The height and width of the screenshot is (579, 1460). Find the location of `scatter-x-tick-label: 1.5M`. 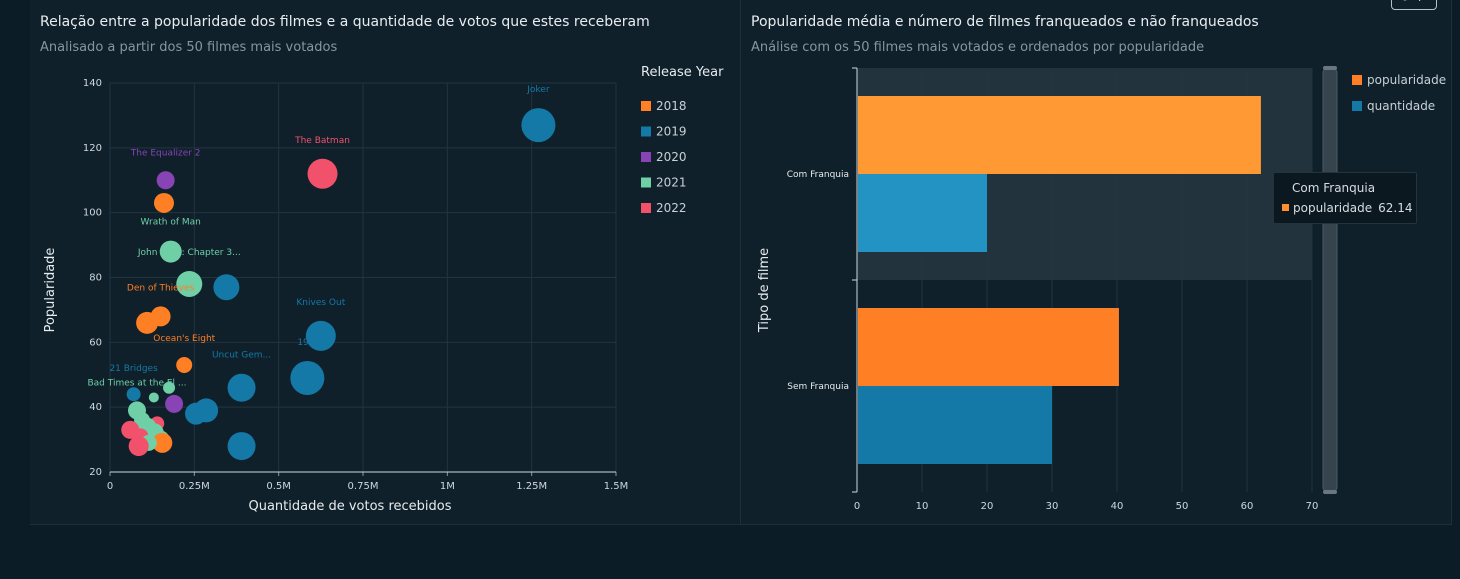

scatter-x-tick-label: 1.5M is located at coordinates (616, 486).